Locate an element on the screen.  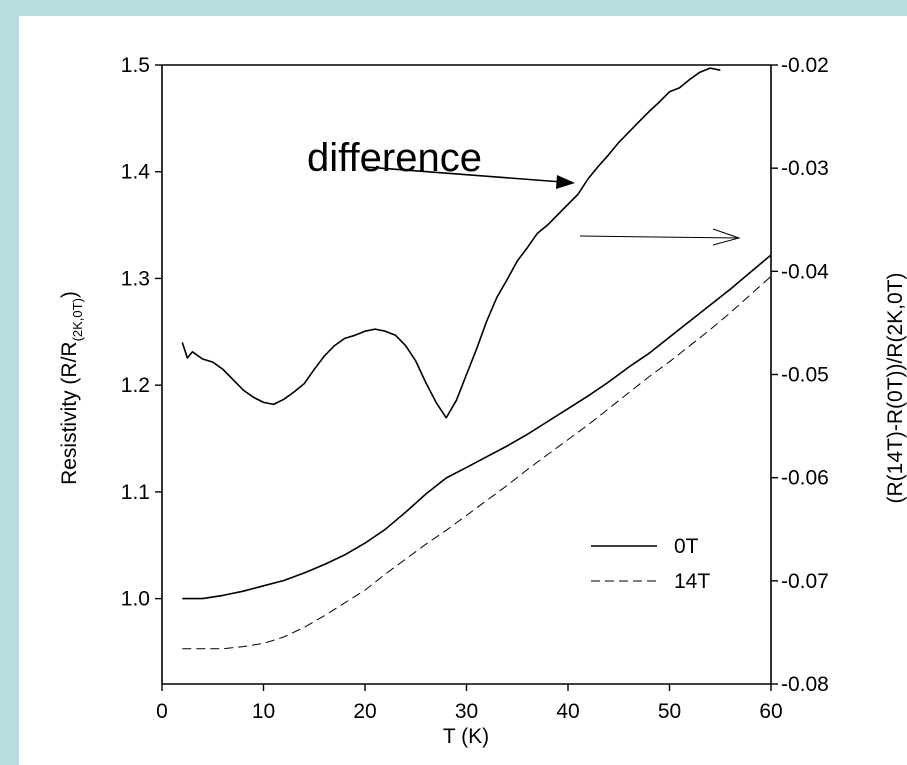
x-tick-label-3: 30 is located at coordinates (466, 711).